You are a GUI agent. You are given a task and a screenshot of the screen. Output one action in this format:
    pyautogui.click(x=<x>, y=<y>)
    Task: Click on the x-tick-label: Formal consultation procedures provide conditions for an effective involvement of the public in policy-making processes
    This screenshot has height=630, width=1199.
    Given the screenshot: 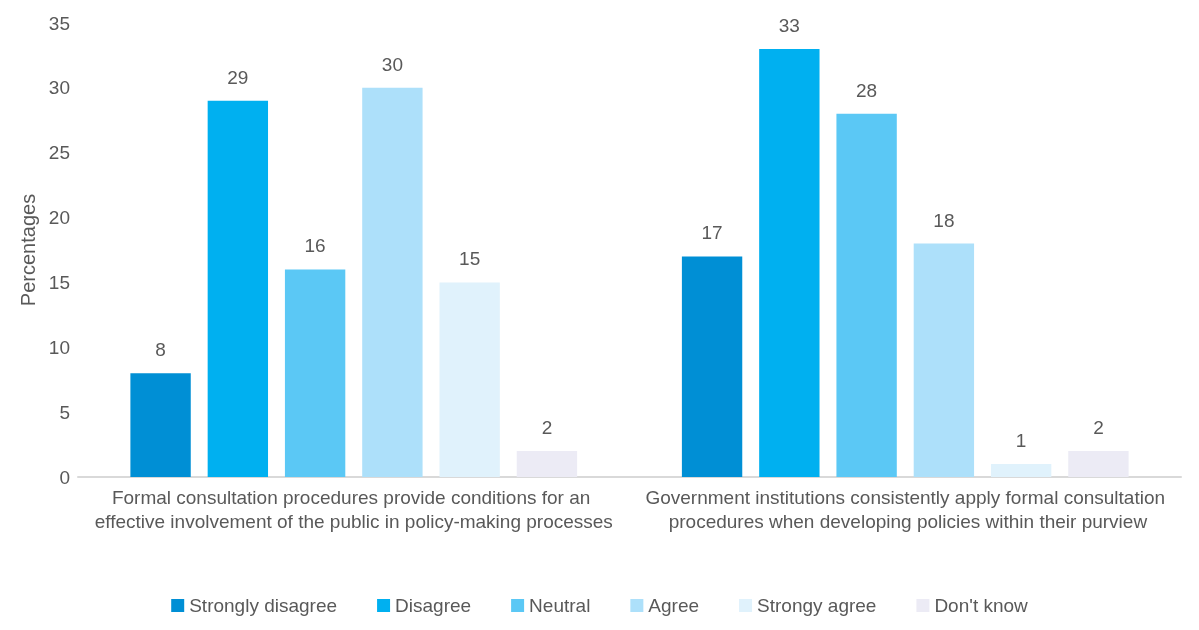 What is the action you would take?
    pyautogui.click(x=353, y=509)
    